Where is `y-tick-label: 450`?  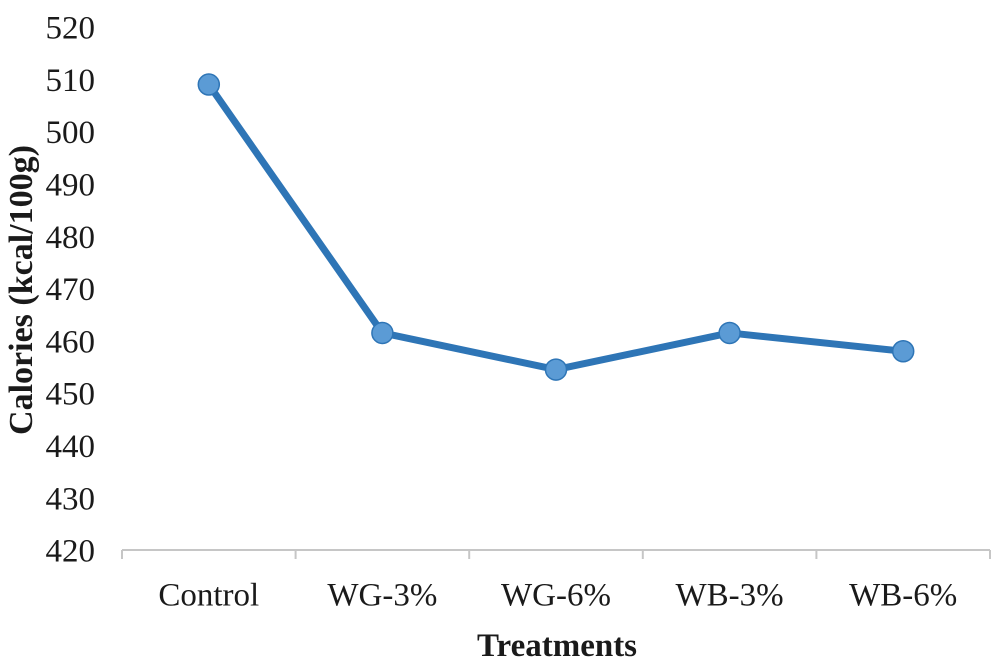
y-tick-label: 450 is located at coordinates (71, 395).